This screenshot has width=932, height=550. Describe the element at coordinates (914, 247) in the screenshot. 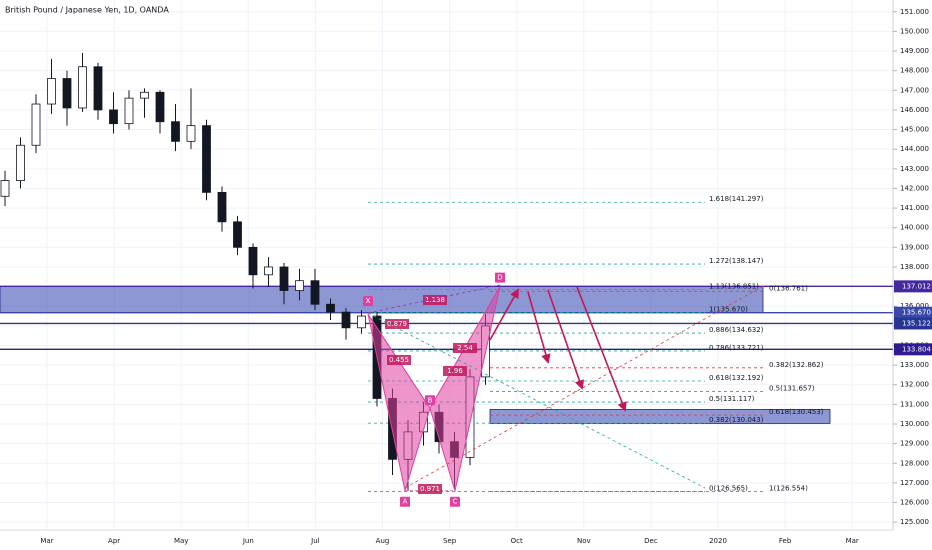

I see `y-tick-label: 139.000` at that location.